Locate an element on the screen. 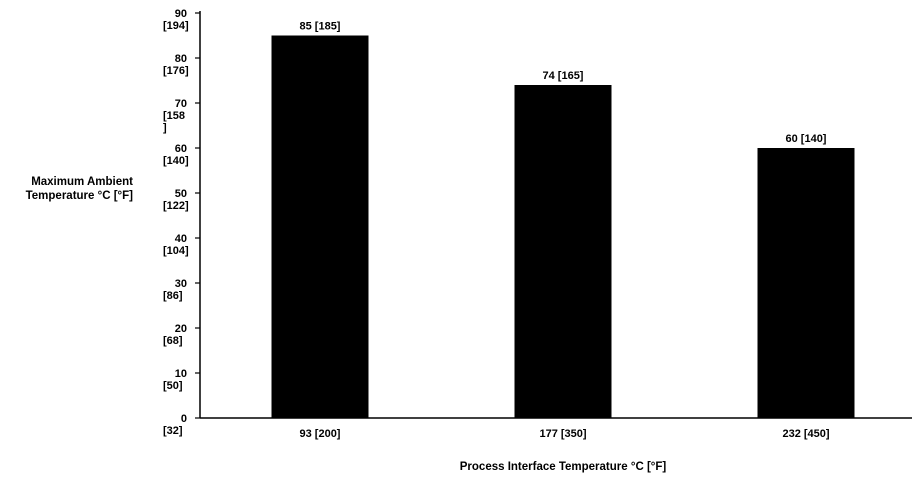  y-tick-label-line: 70 is located at coordinates (181, 104).